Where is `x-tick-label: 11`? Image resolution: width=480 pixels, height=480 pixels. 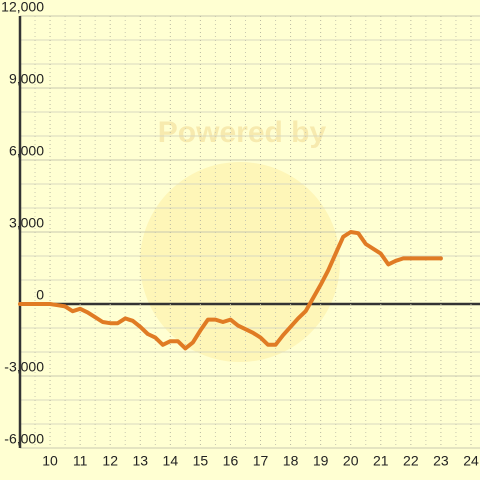 x-tick-label: 11 is located at coordinates (80, 461).